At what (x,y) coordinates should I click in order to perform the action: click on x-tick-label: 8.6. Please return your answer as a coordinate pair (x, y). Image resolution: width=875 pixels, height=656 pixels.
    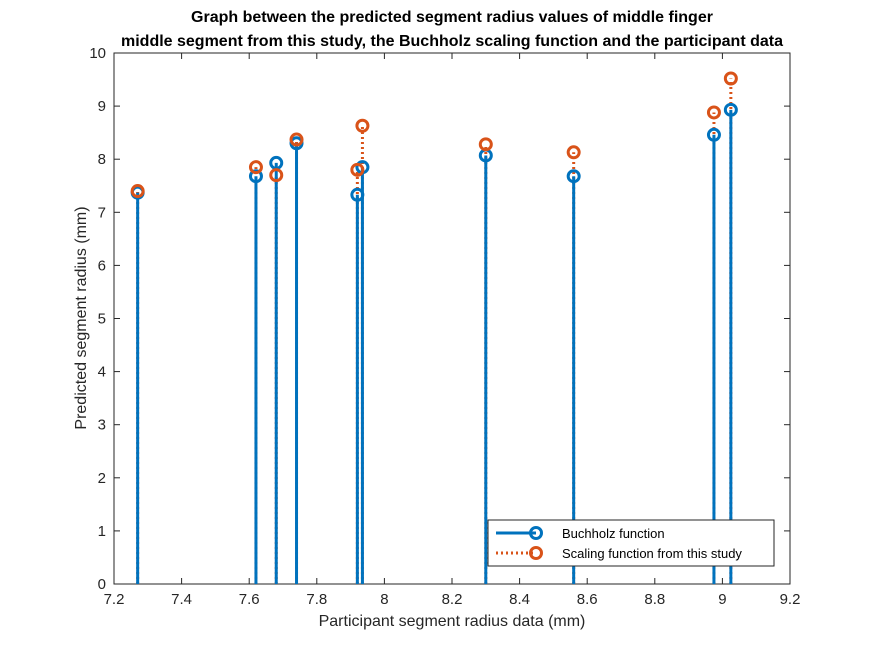
    Looking at the image, I should click on (587, 599).